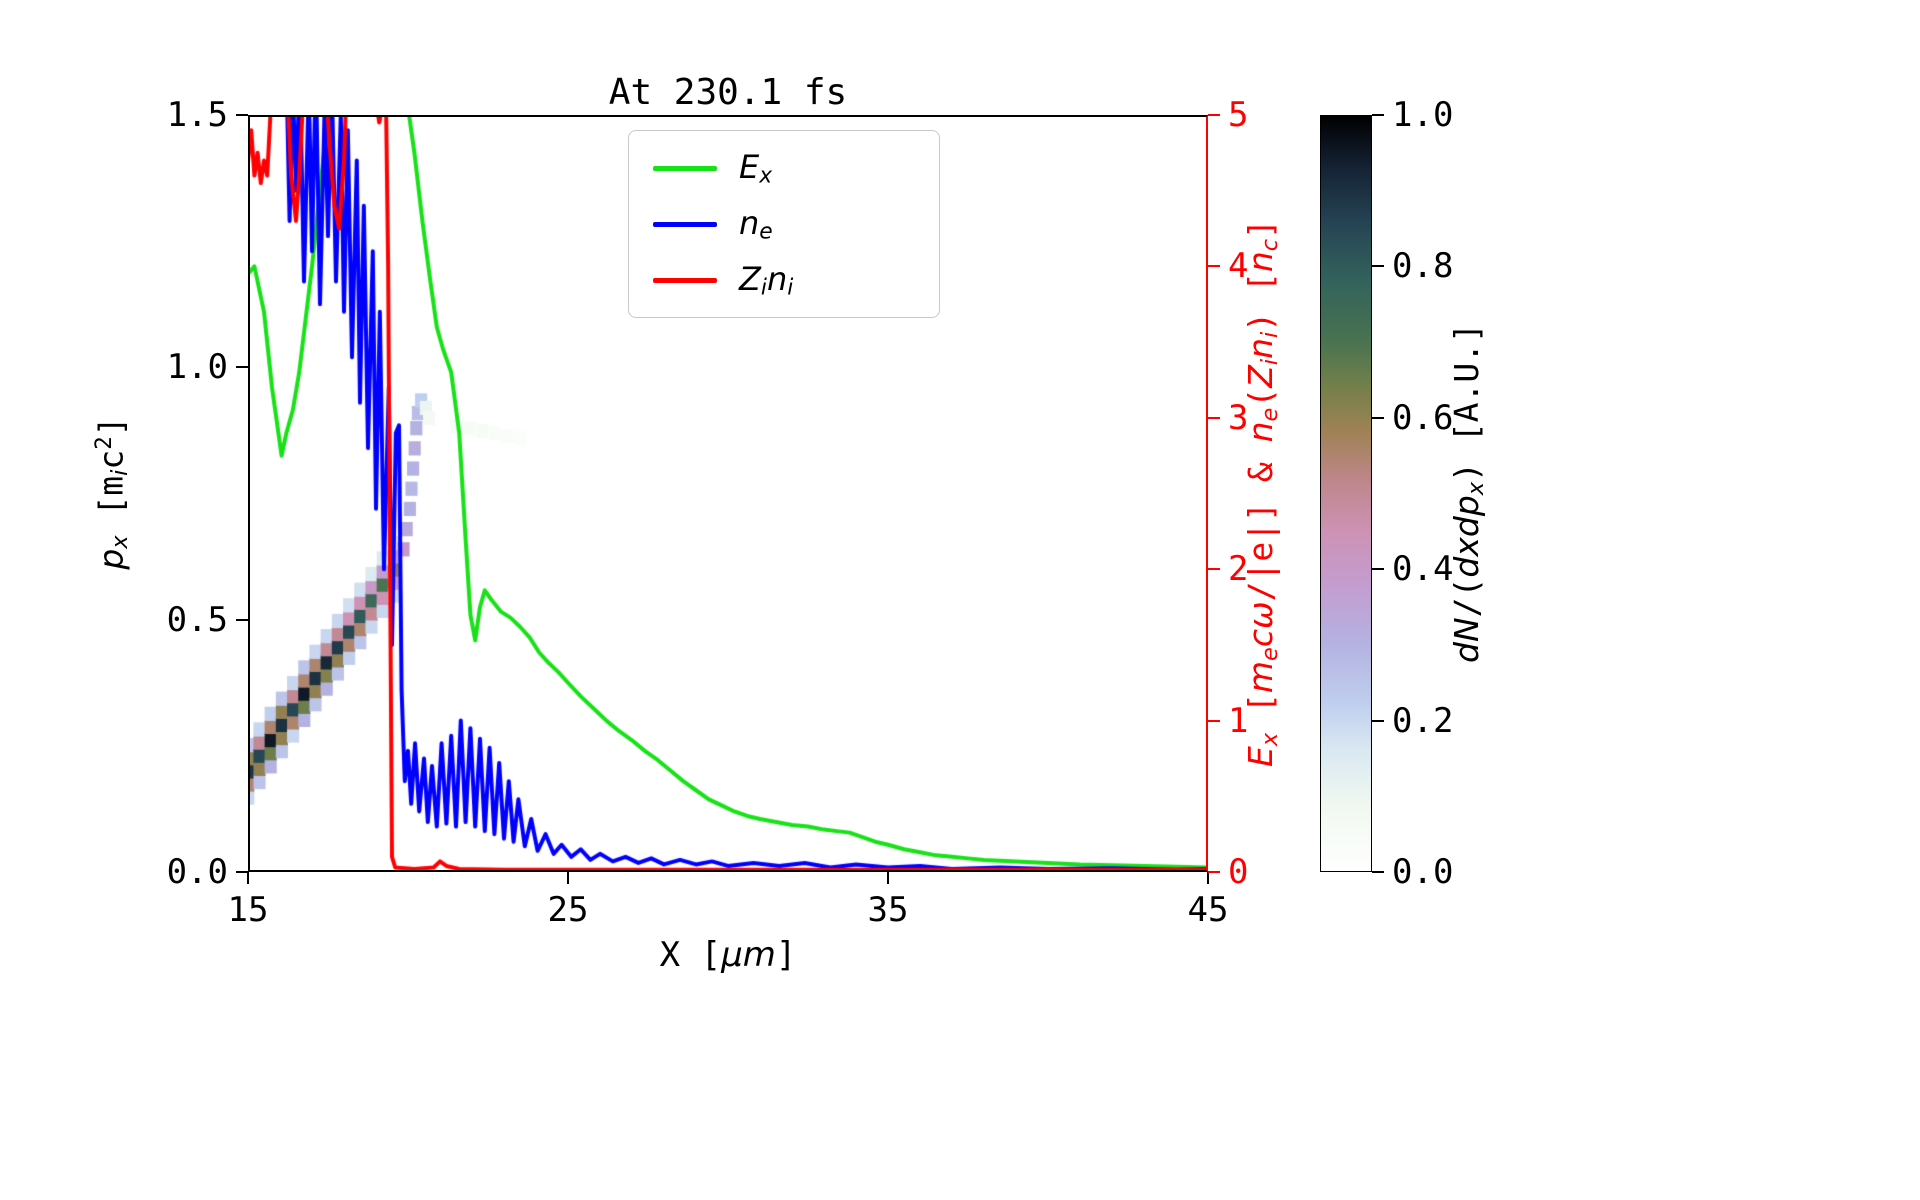 Image resolution: width=1920 pixels, height=1200 pixels. Describe the element at coordinates (766, 280) in the screenshot. I see `legend-label: Zini` at that location.